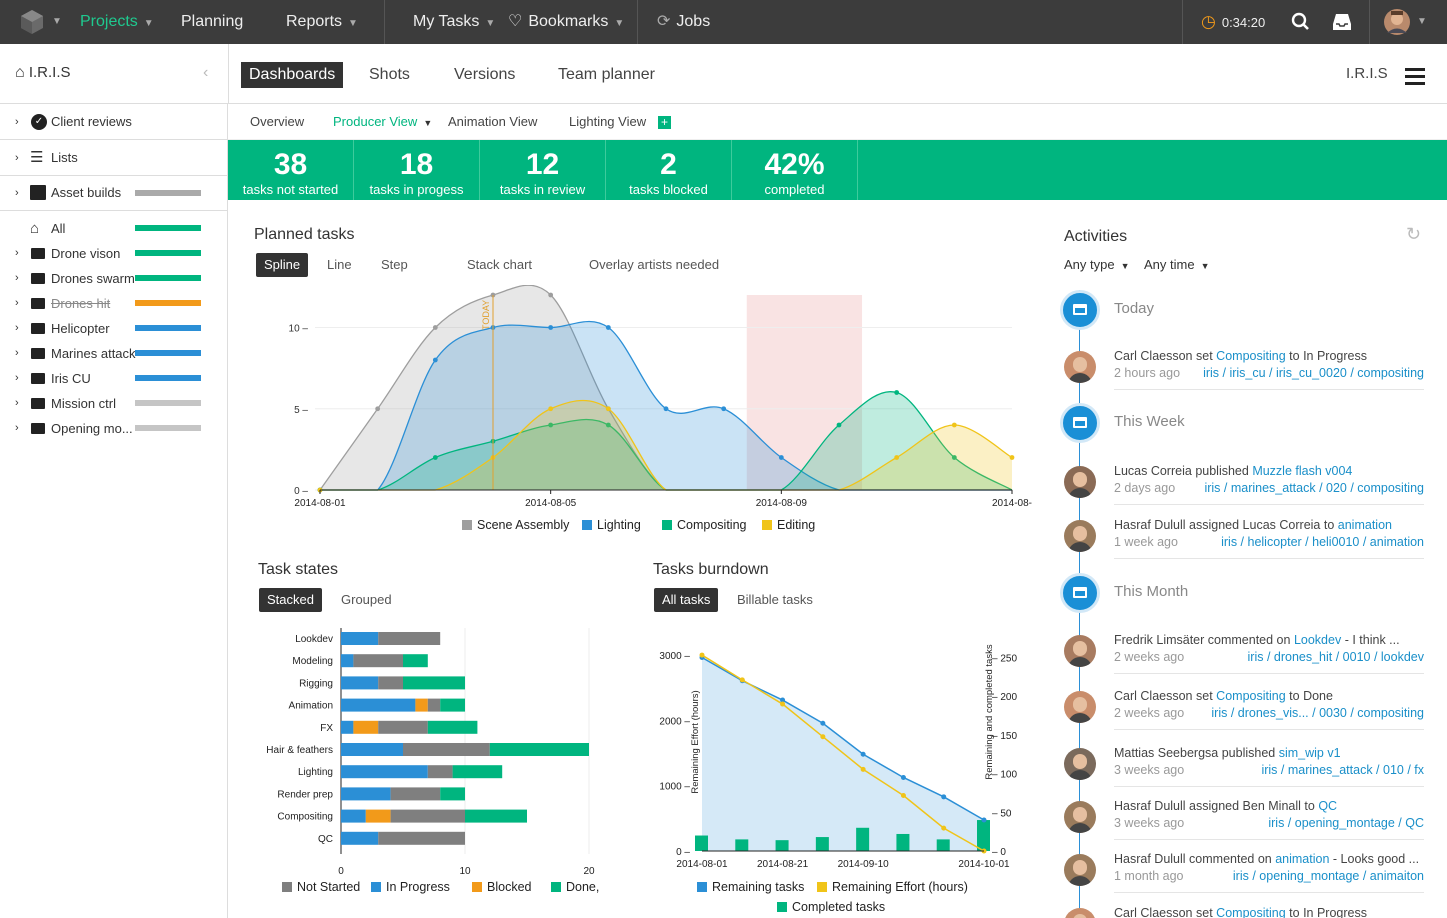 This screenshot has height=918, width=1447. What do you see at coordinates (1322, 542) in the screenshot?
I see `activity-path-link: iris / helicopter / heli0010 / animation` at bounding box center [1322, 542].